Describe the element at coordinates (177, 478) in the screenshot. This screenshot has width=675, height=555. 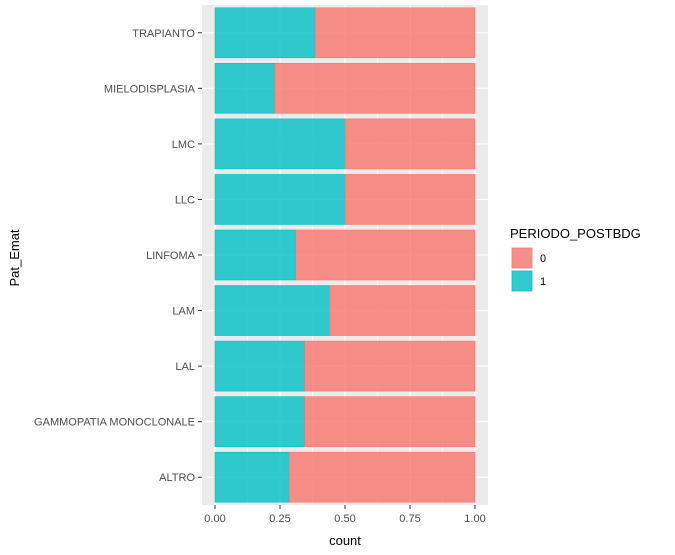
I see `y-tick-label: ALTRO` at that location.